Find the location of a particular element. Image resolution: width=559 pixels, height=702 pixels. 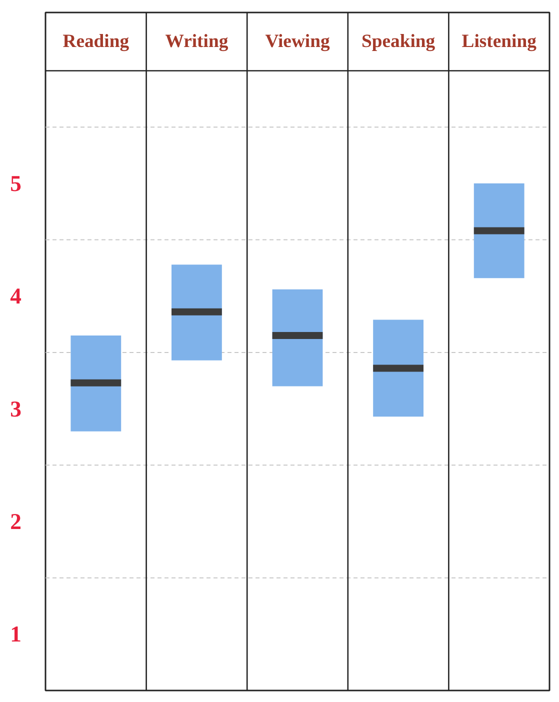

x-tick-label: Speaking is located at coordinates (398, 41).